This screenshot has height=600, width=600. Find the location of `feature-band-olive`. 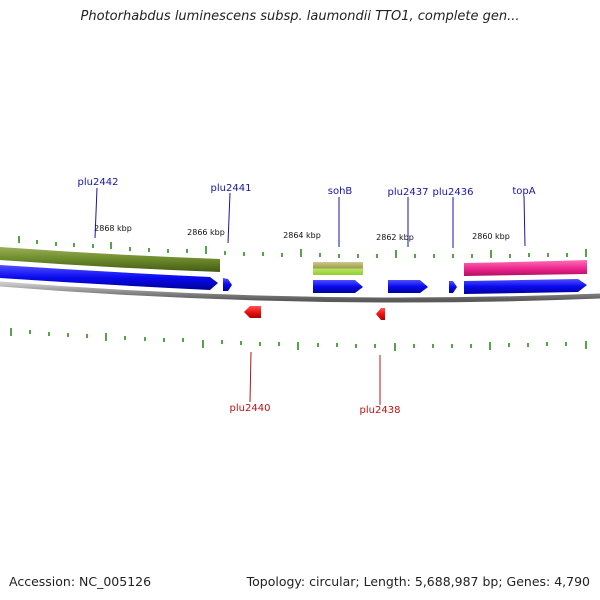

feature-band-olive is located at coordinates (110, 259).